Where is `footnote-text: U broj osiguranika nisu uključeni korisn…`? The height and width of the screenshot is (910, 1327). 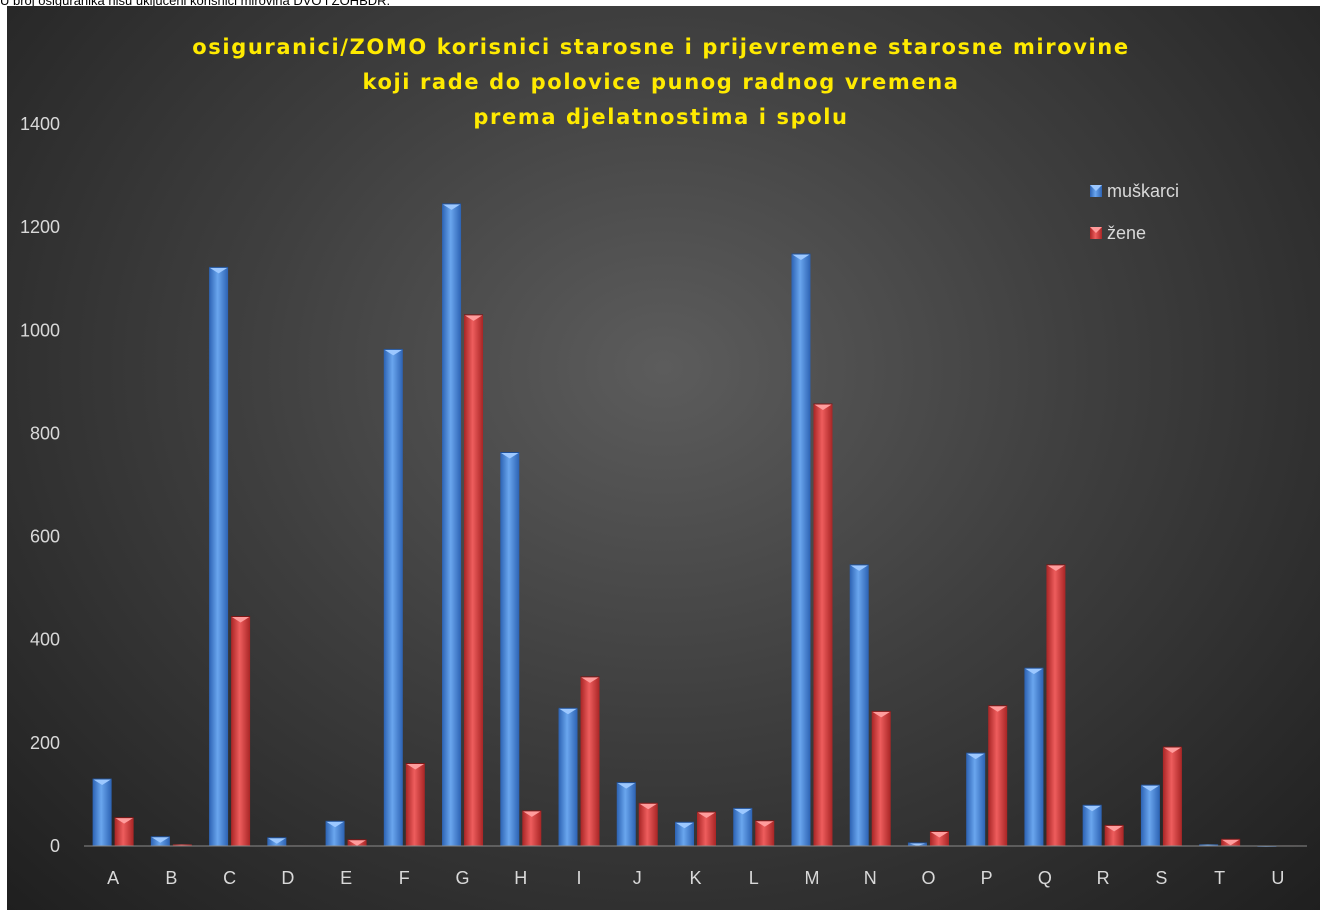 footnote-text: U broj osiguranika nisu uključeni korisn… is located at coordinates (195, 4).